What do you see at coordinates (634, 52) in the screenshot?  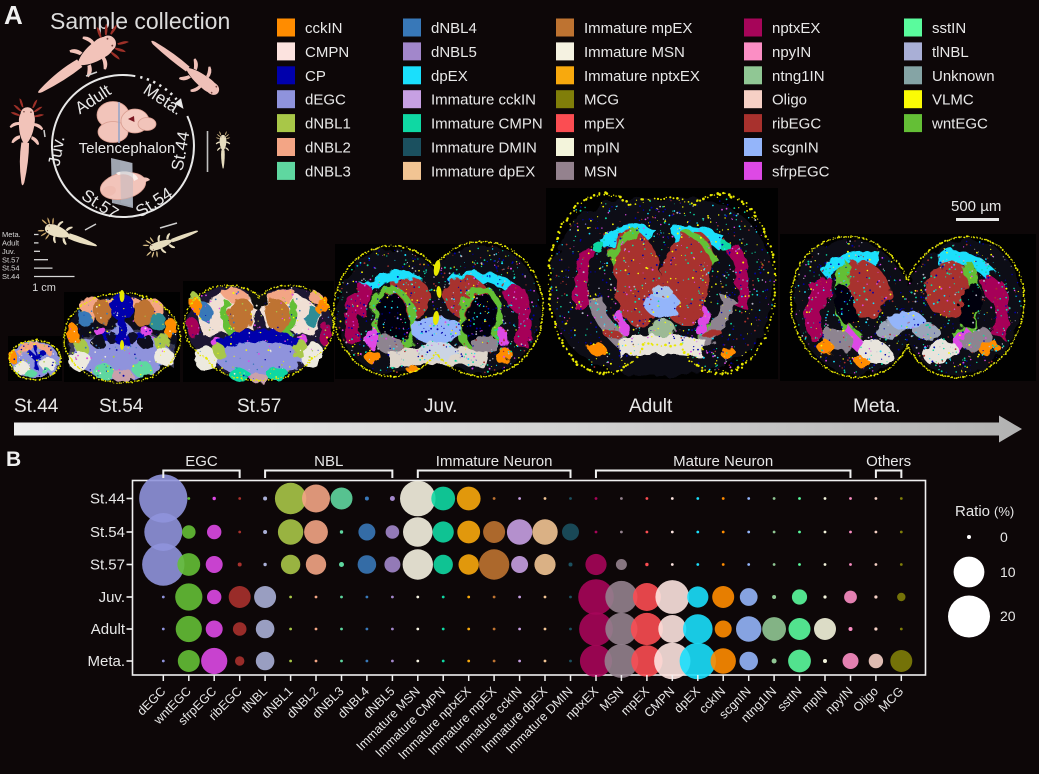 I see `svg-text: Immature MSN` at bounding box center [634, 52].